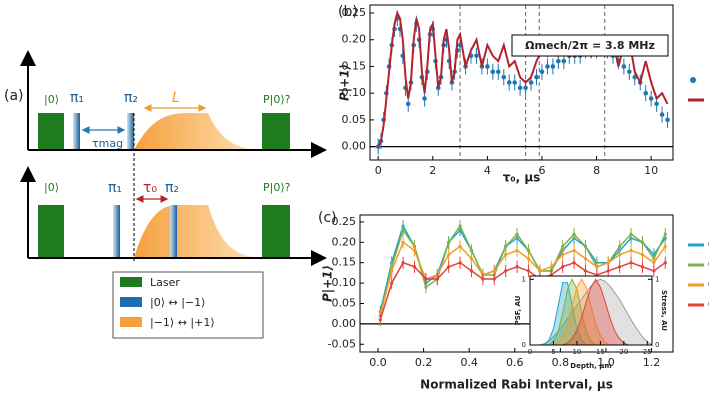  Describe the element at coordinates (150, 188) in the screenshot. I see `label: τ₀` at that location.